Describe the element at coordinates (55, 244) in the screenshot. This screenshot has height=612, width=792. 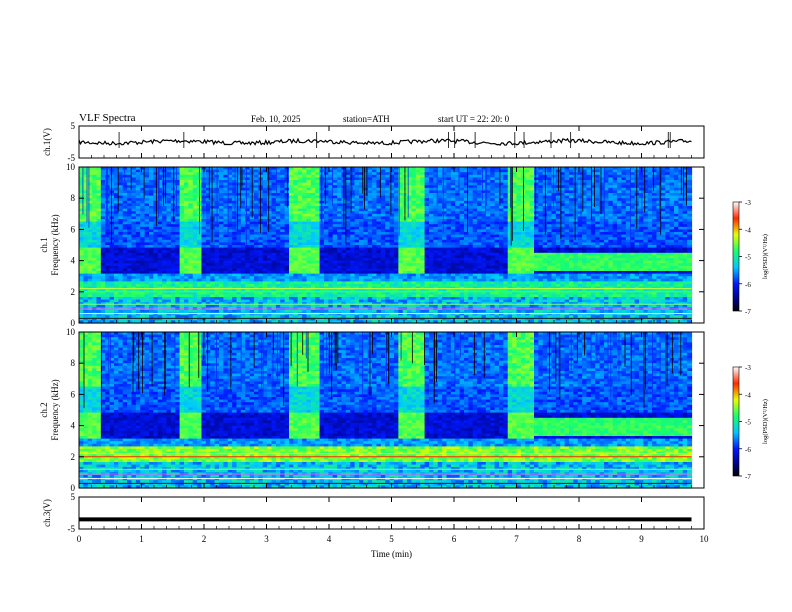
I see `ch1-spec-freq-label: Frequency (kHz)` at that location.